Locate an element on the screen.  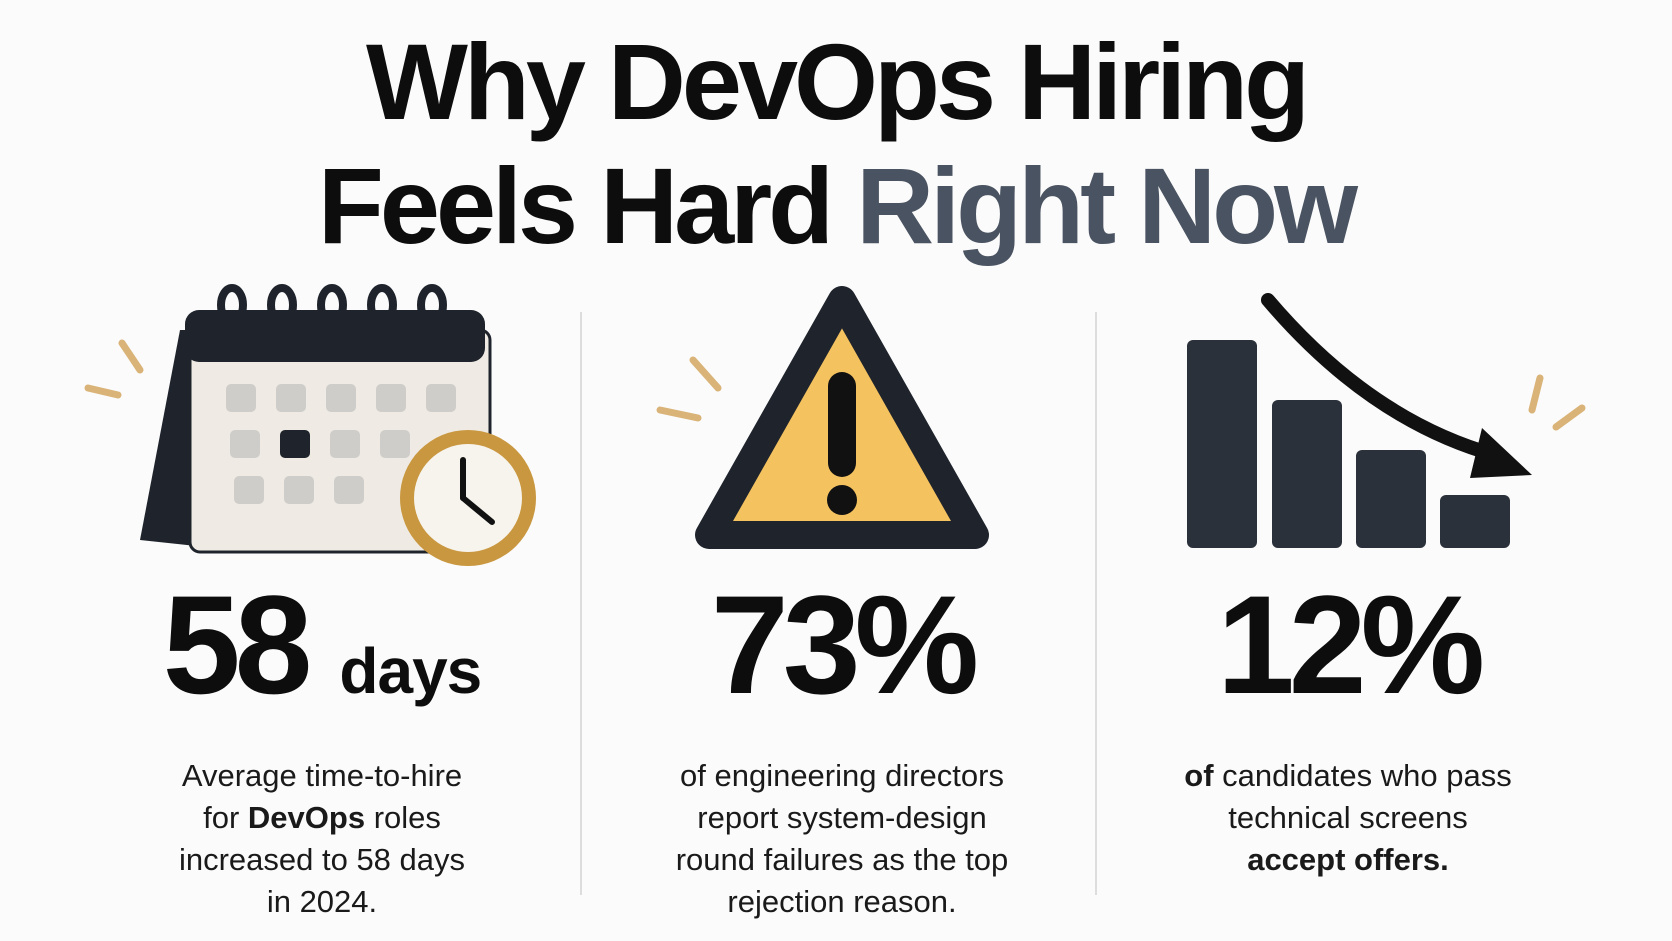
declining-bars-icon is located at coordinates (1386, 420).